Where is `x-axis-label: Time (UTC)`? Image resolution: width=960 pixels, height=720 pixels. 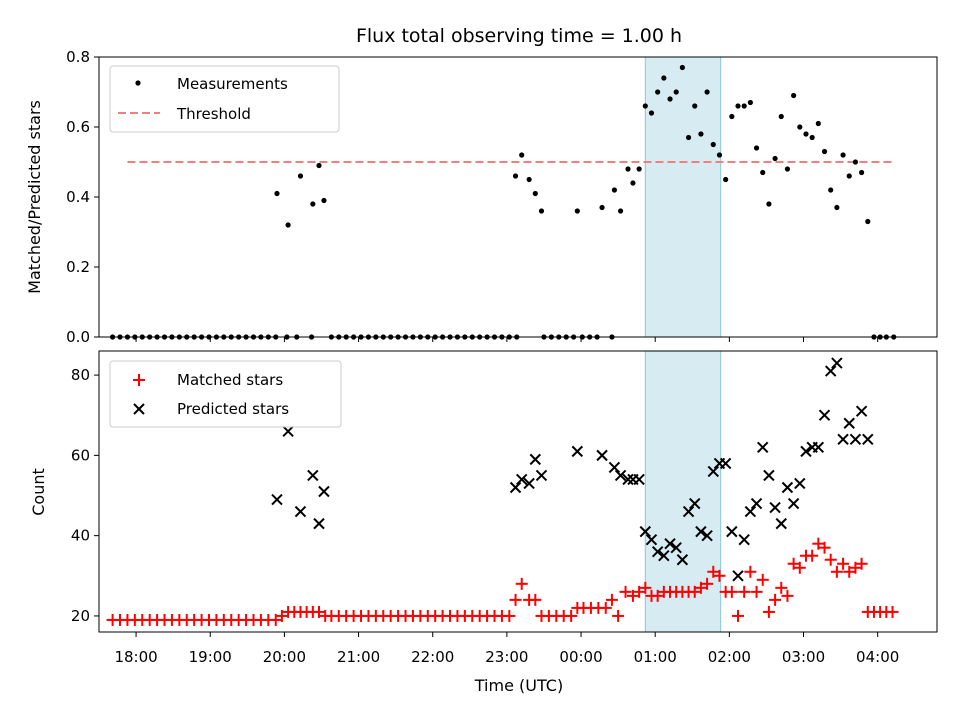 x-axis-label: Time (UTC) is located at coordinates (518, 685).